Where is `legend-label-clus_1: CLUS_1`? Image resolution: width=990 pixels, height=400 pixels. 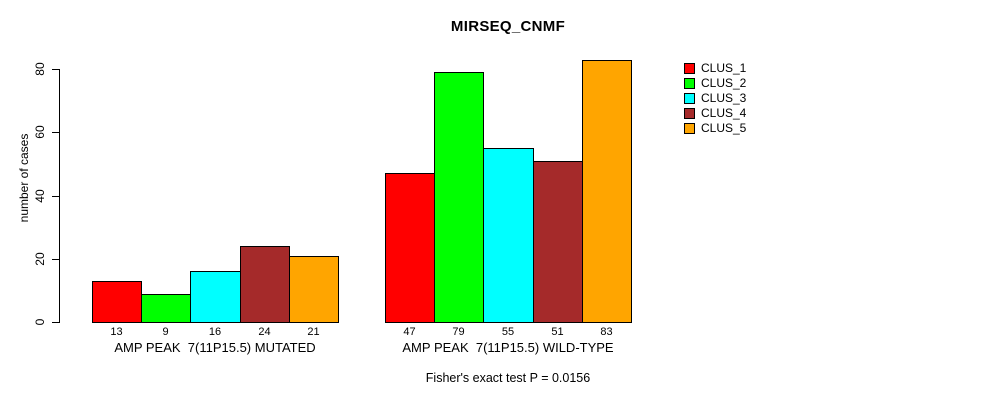 legend-label-clus_1: CLUS_1 is located at coordinates (724, 68).